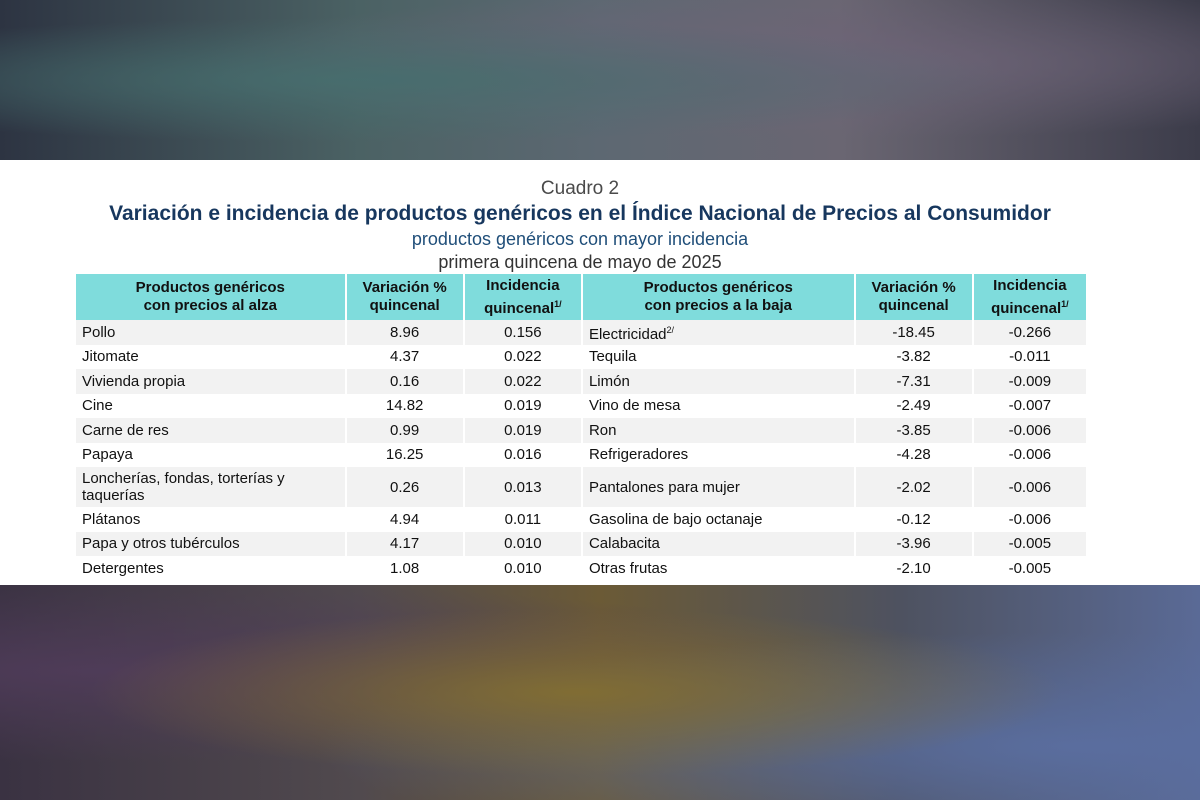  Describe the element at coordinates (404, 487) in the screenshot. I see `product-up-variation: 0.26` at that location.